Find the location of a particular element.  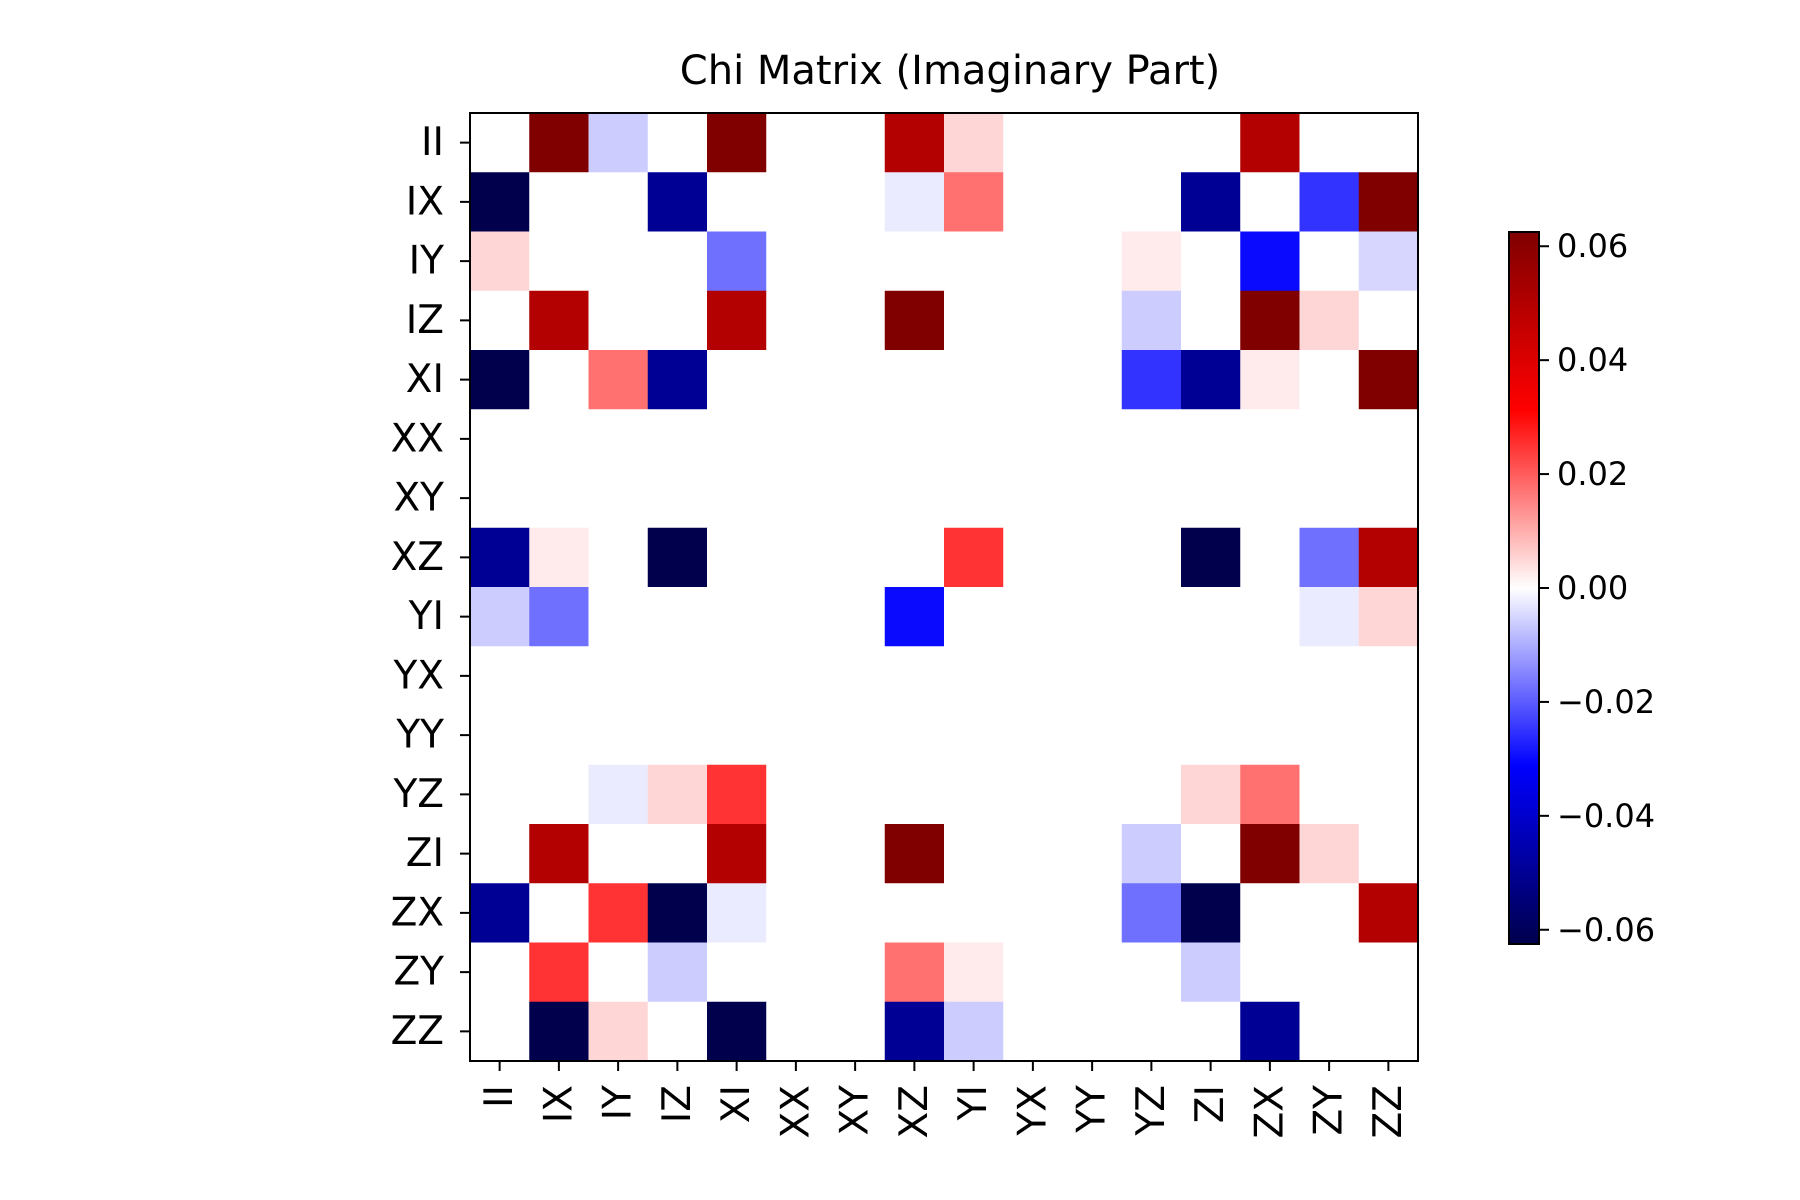

cell-ZZ-YX is located at coordinates (1033, 1031).